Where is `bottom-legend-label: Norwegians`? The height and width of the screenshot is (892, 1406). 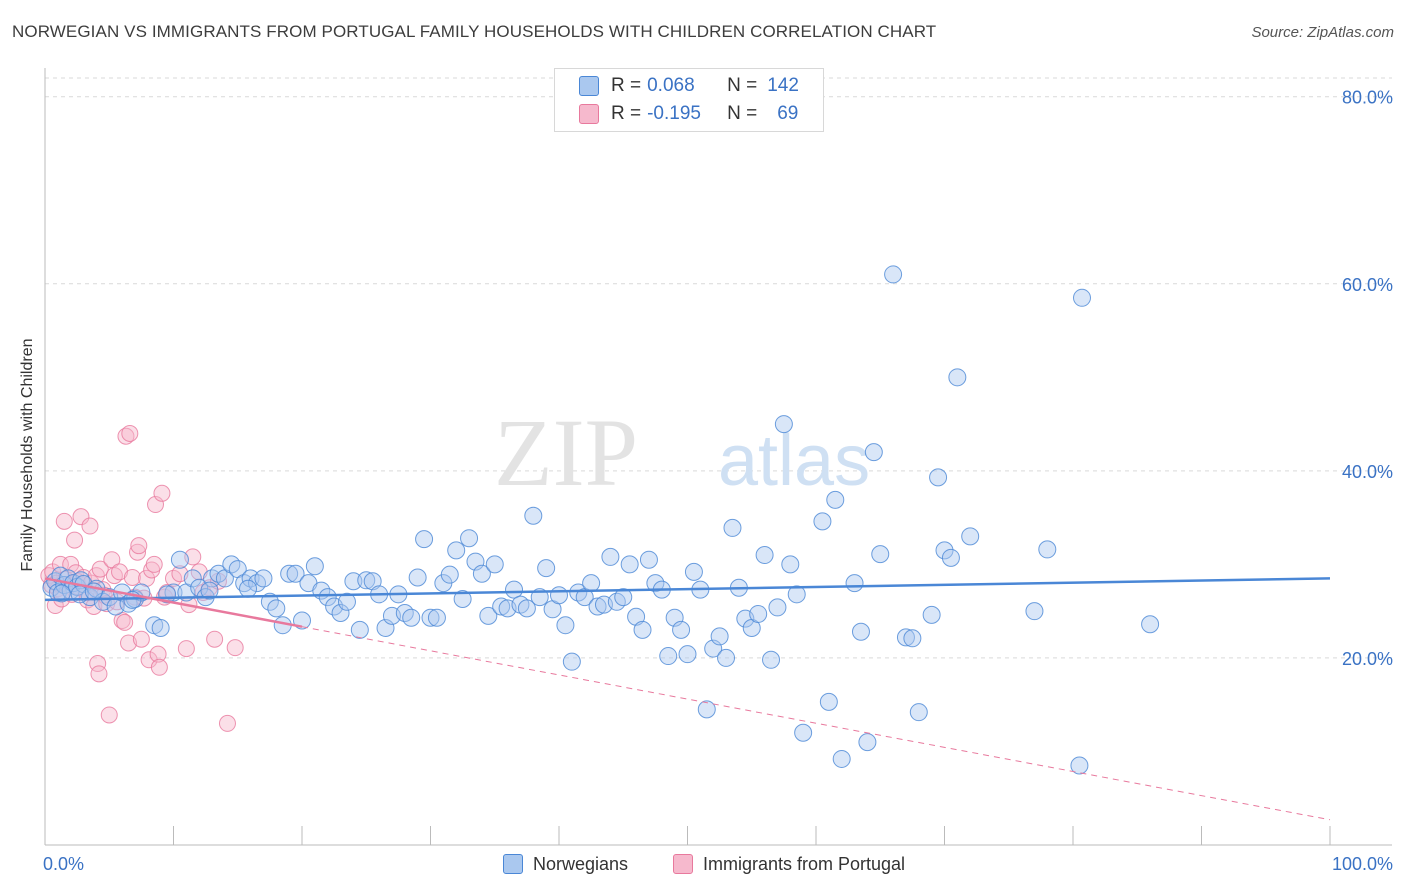 bottom-legend-label: Norwegians is located at coordinates (581, 863).